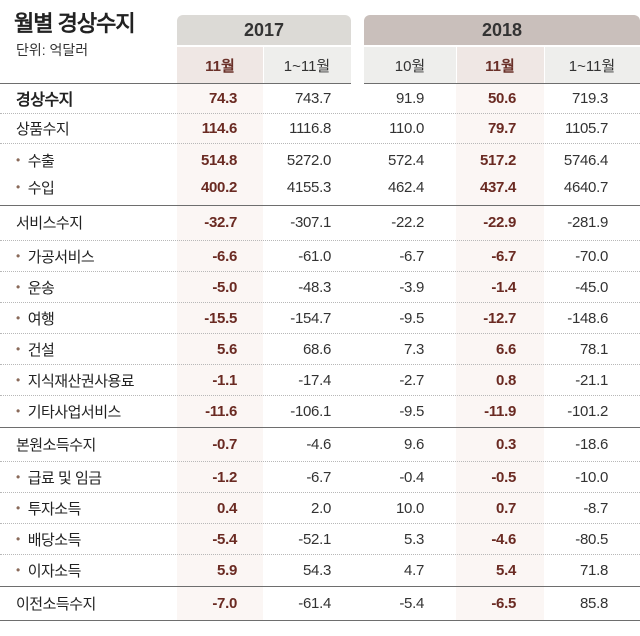  What do you see at coordinates (320, 444) in the screenshot?
I see `table-row: 본원소득수지 -0.7 -4.6 9.6 0.3 -18.6` at bounding box center [320, 444].